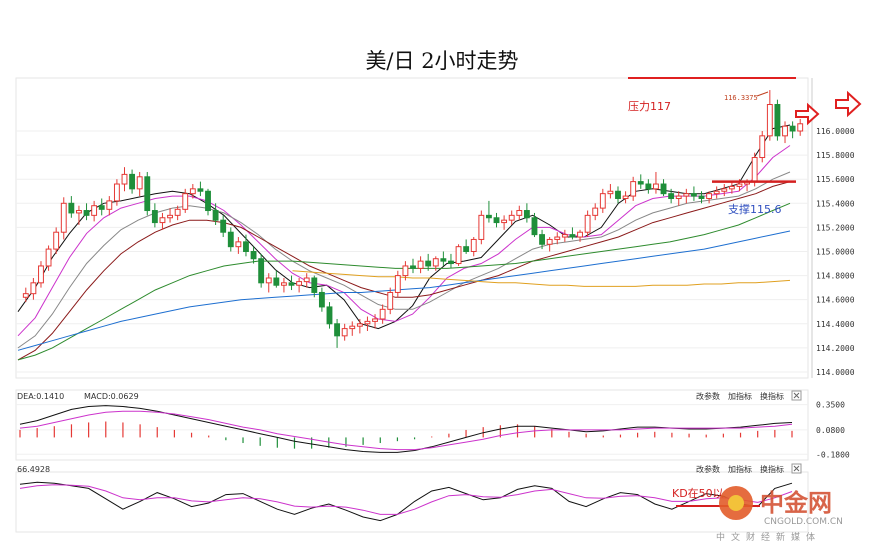 The width and height of the screenshot is (869, 553). What do you see at coordinates (698, 493) in the screenshot?
I see `kd-note-label: KD在50以` at bounding box center [698, 493].